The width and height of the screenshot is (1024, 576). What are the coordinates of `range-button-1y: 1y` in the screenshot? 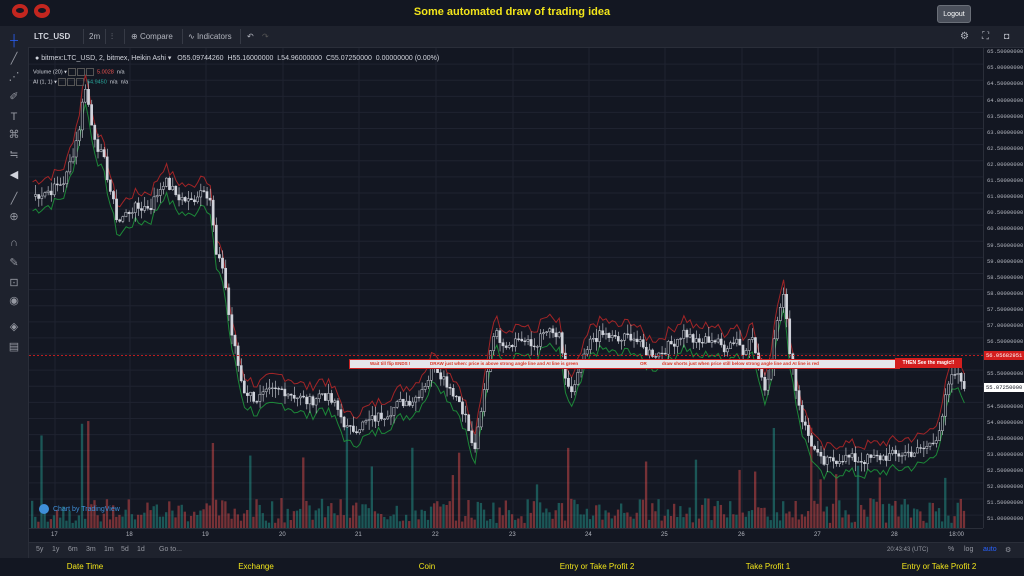 It's located at (56, 549).